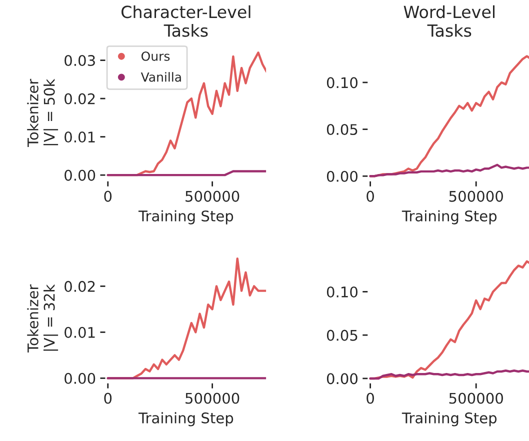 The height and width of the screenshot is (441, 529). Describe the element at coordinates (160, 77) in the screenshot. I see `legend-label: Vanilla` at that location.